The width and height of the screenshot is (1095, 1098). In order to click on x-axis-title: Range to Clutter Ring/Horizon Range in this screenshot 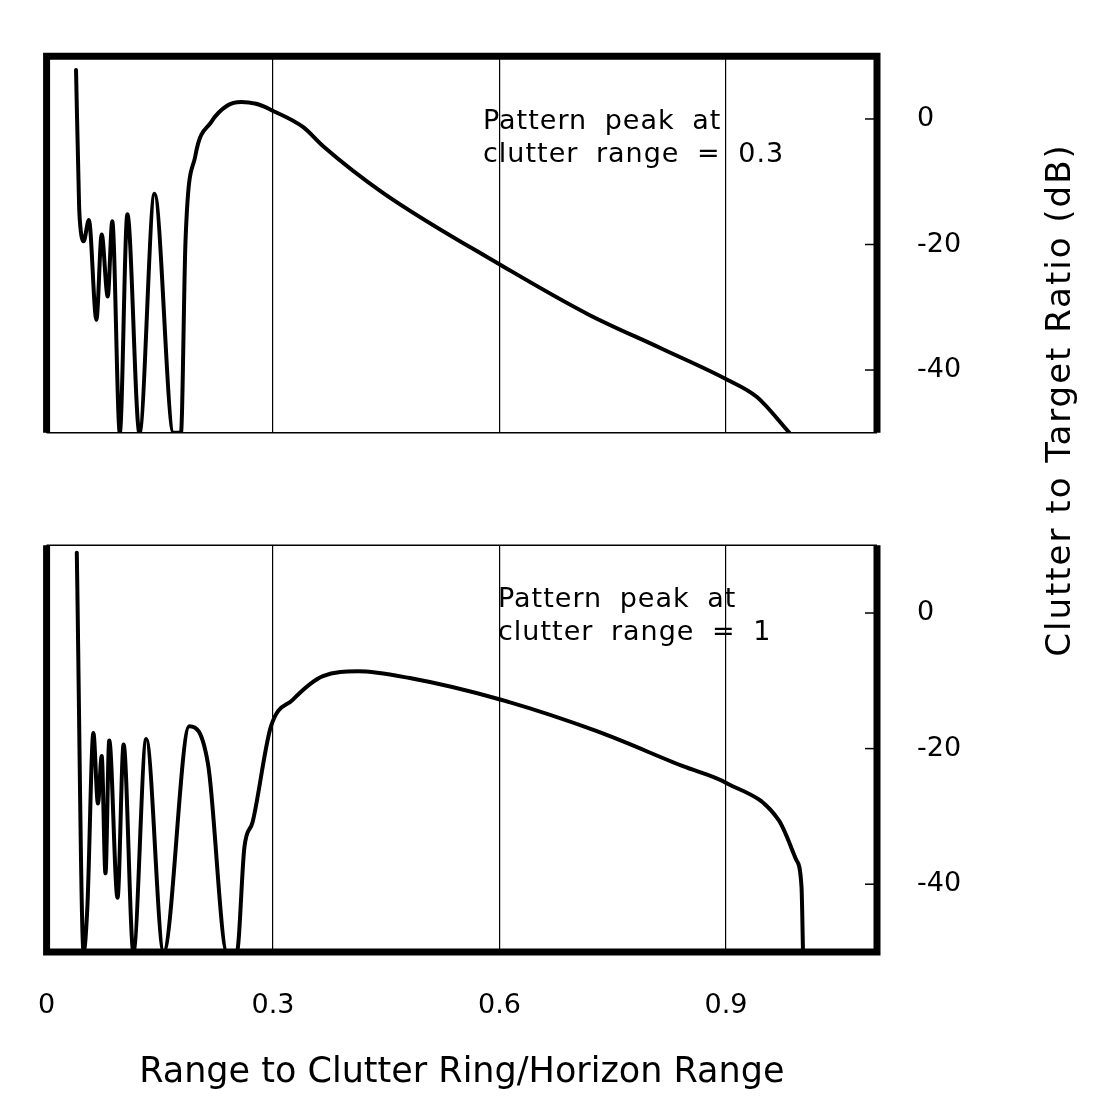, I will do `click(462, 1070)`.